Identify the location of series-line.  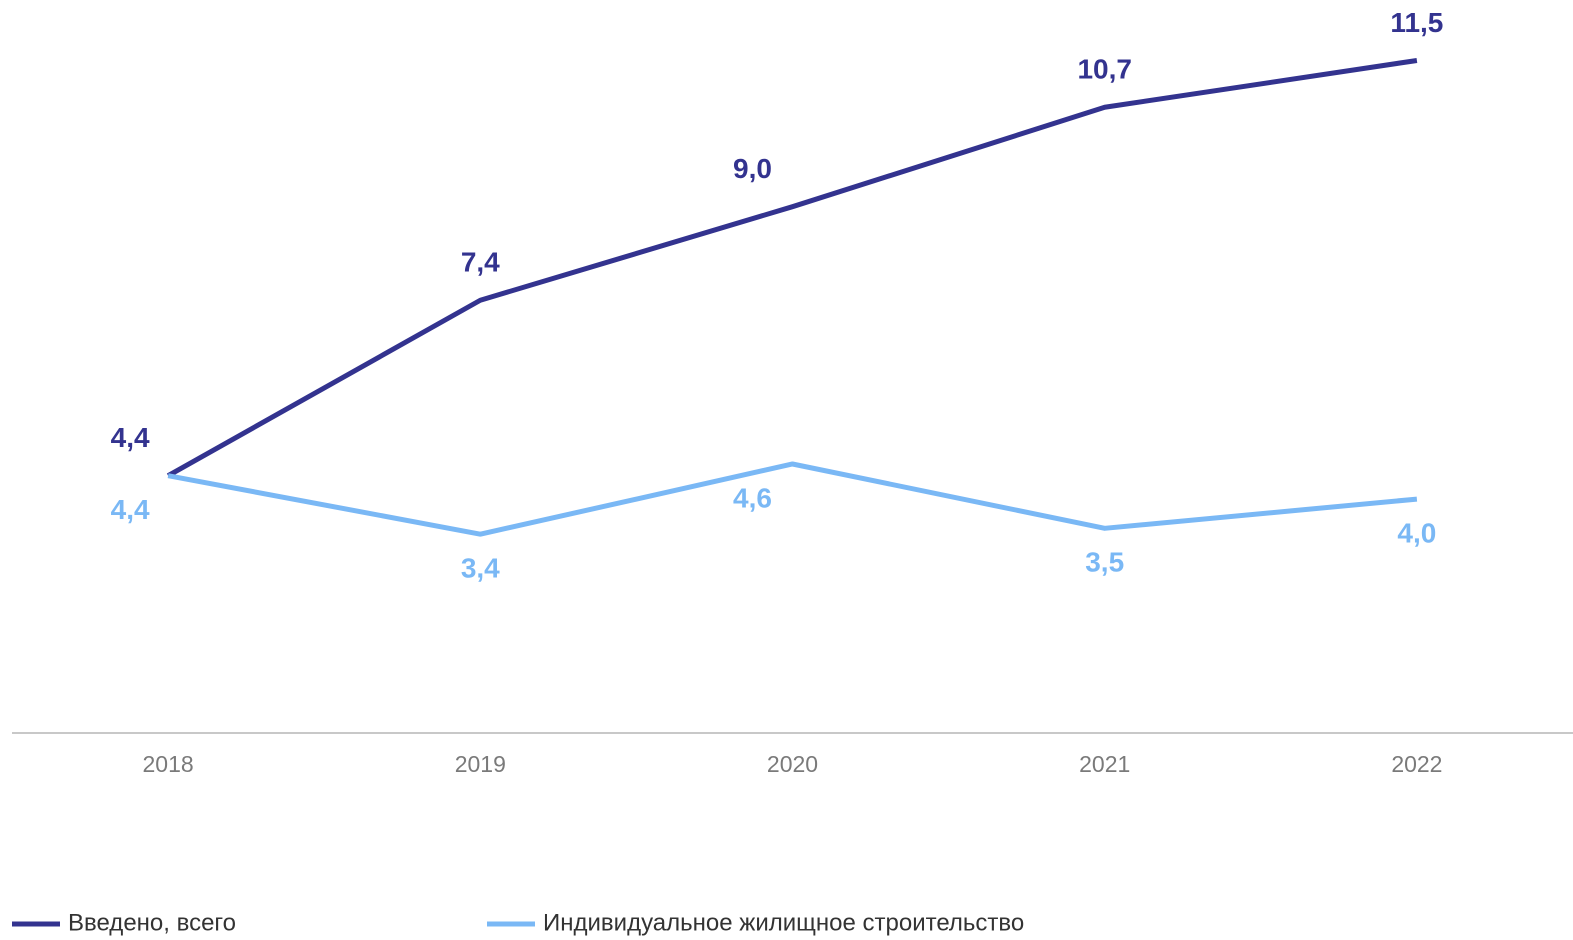
(792, 499).